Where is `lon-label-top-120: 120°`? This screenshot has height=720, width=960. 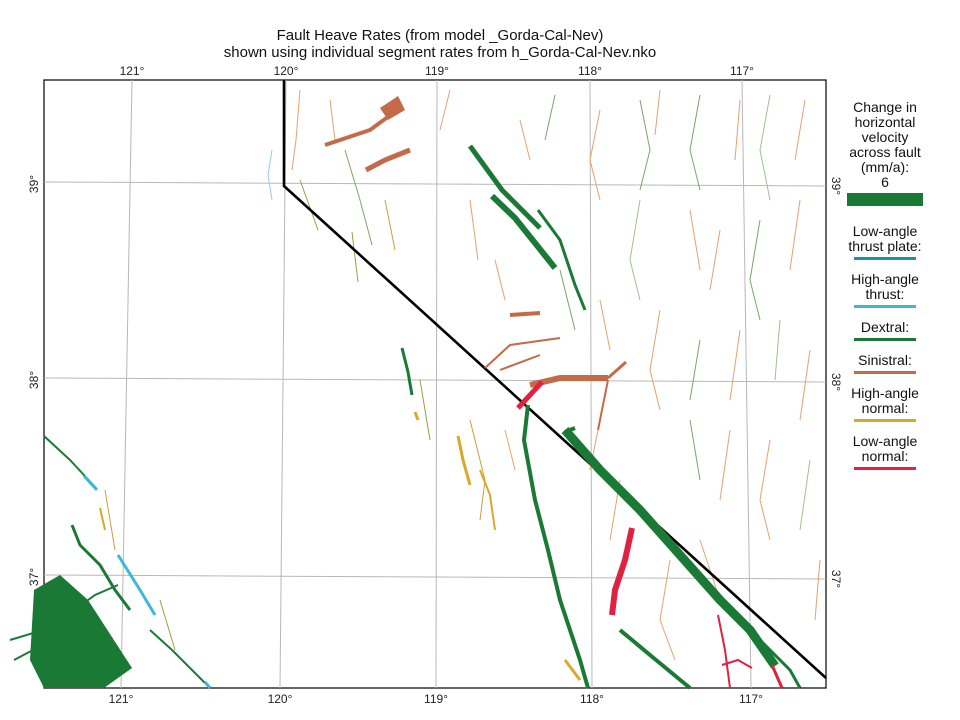
lon-label-top-120: 120° is located at coordinates (286, 71).